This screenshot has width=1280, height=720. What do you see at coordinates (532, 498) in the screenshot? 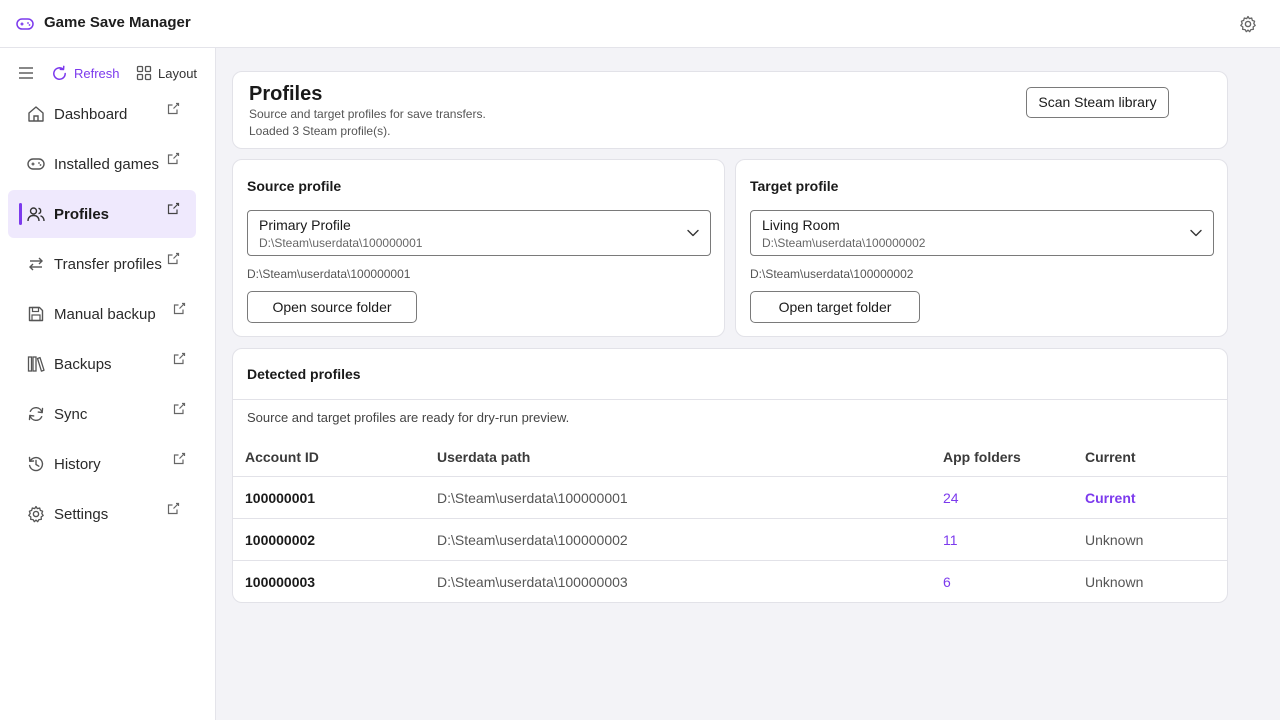
I see `userdata-path-cell: D:\Steam\userdata\100000001` at bounding box center [532, 498].